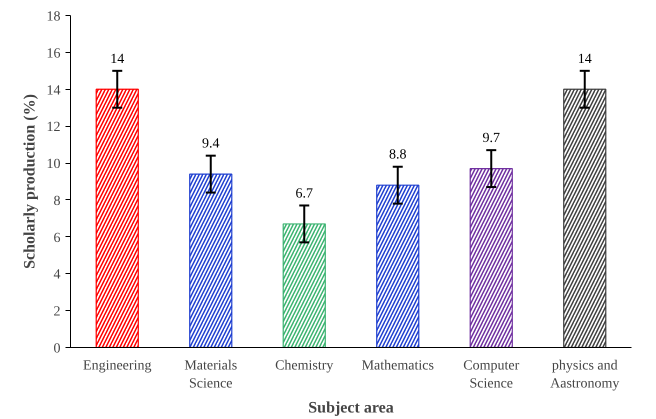 The width and height of the screenshot is (656, 419). I want to click on y-tick-label: 2, so click(57, 312).